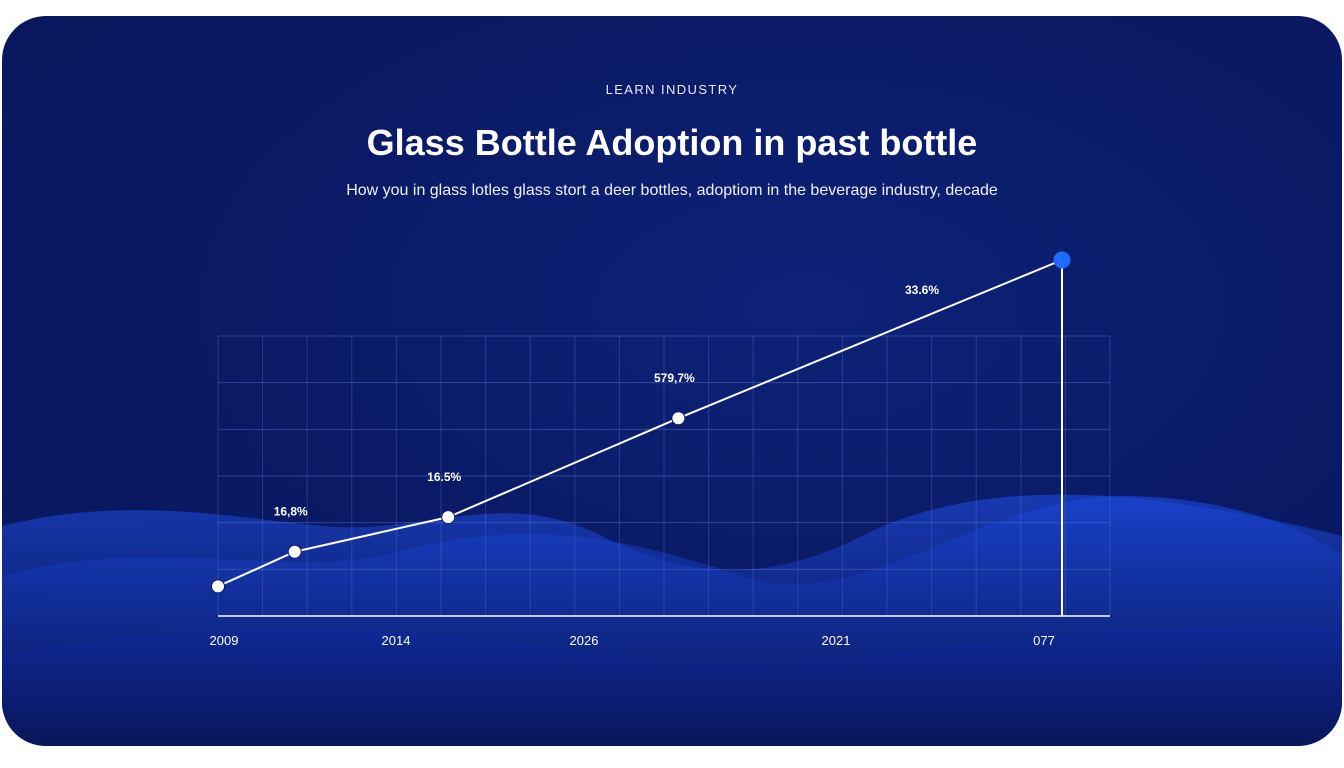  I want to click on chart-title: Glass Bottle Adoption in past bottle, so click(672, 142).